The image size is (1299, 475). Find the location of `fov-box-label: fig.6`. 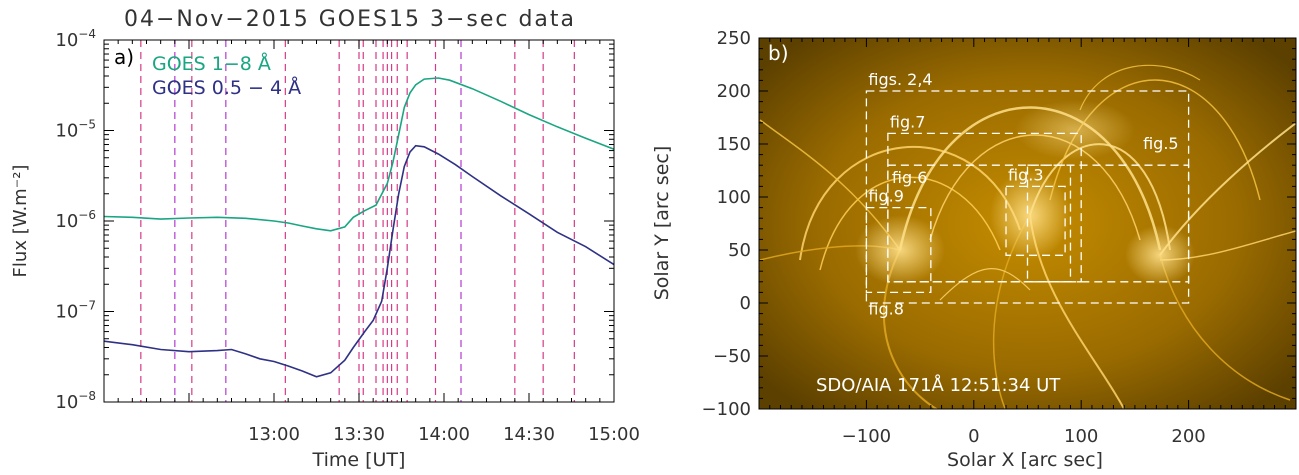

fov-box-label: fig.6 is located at coordinates (910, 177).